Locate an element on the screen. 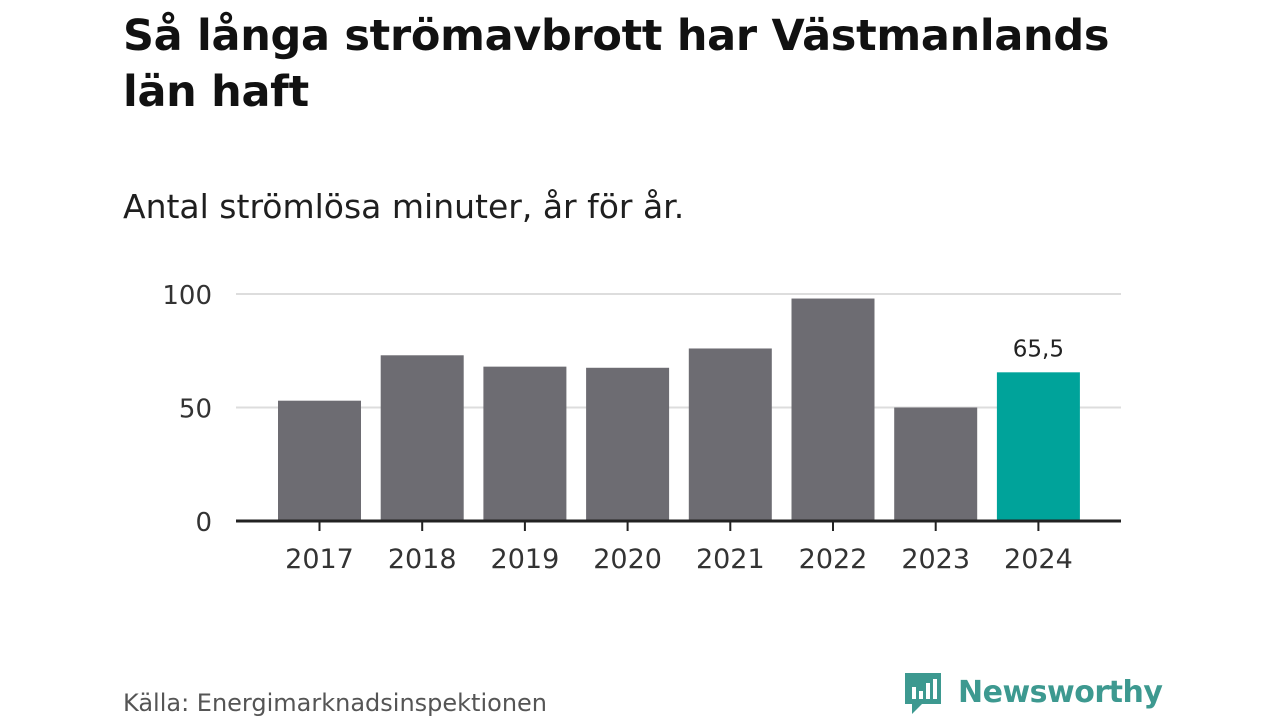  x-tick-label: 2018 is located at coordinates (422, 559).